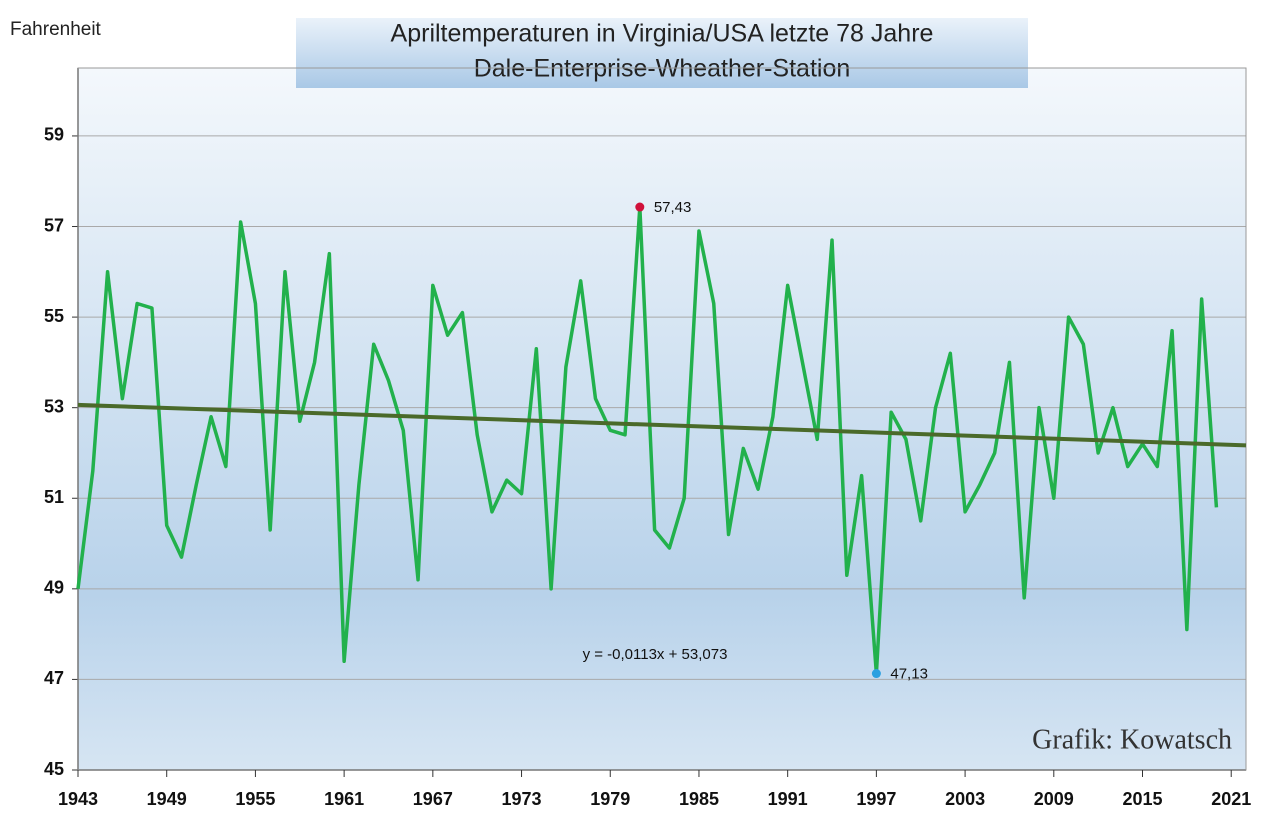  What do you see at coordinates (655, 654) in the screenshot?
I see `trend-equation: y = -0,0113x + 53,073` at bounding box center [655, 654].